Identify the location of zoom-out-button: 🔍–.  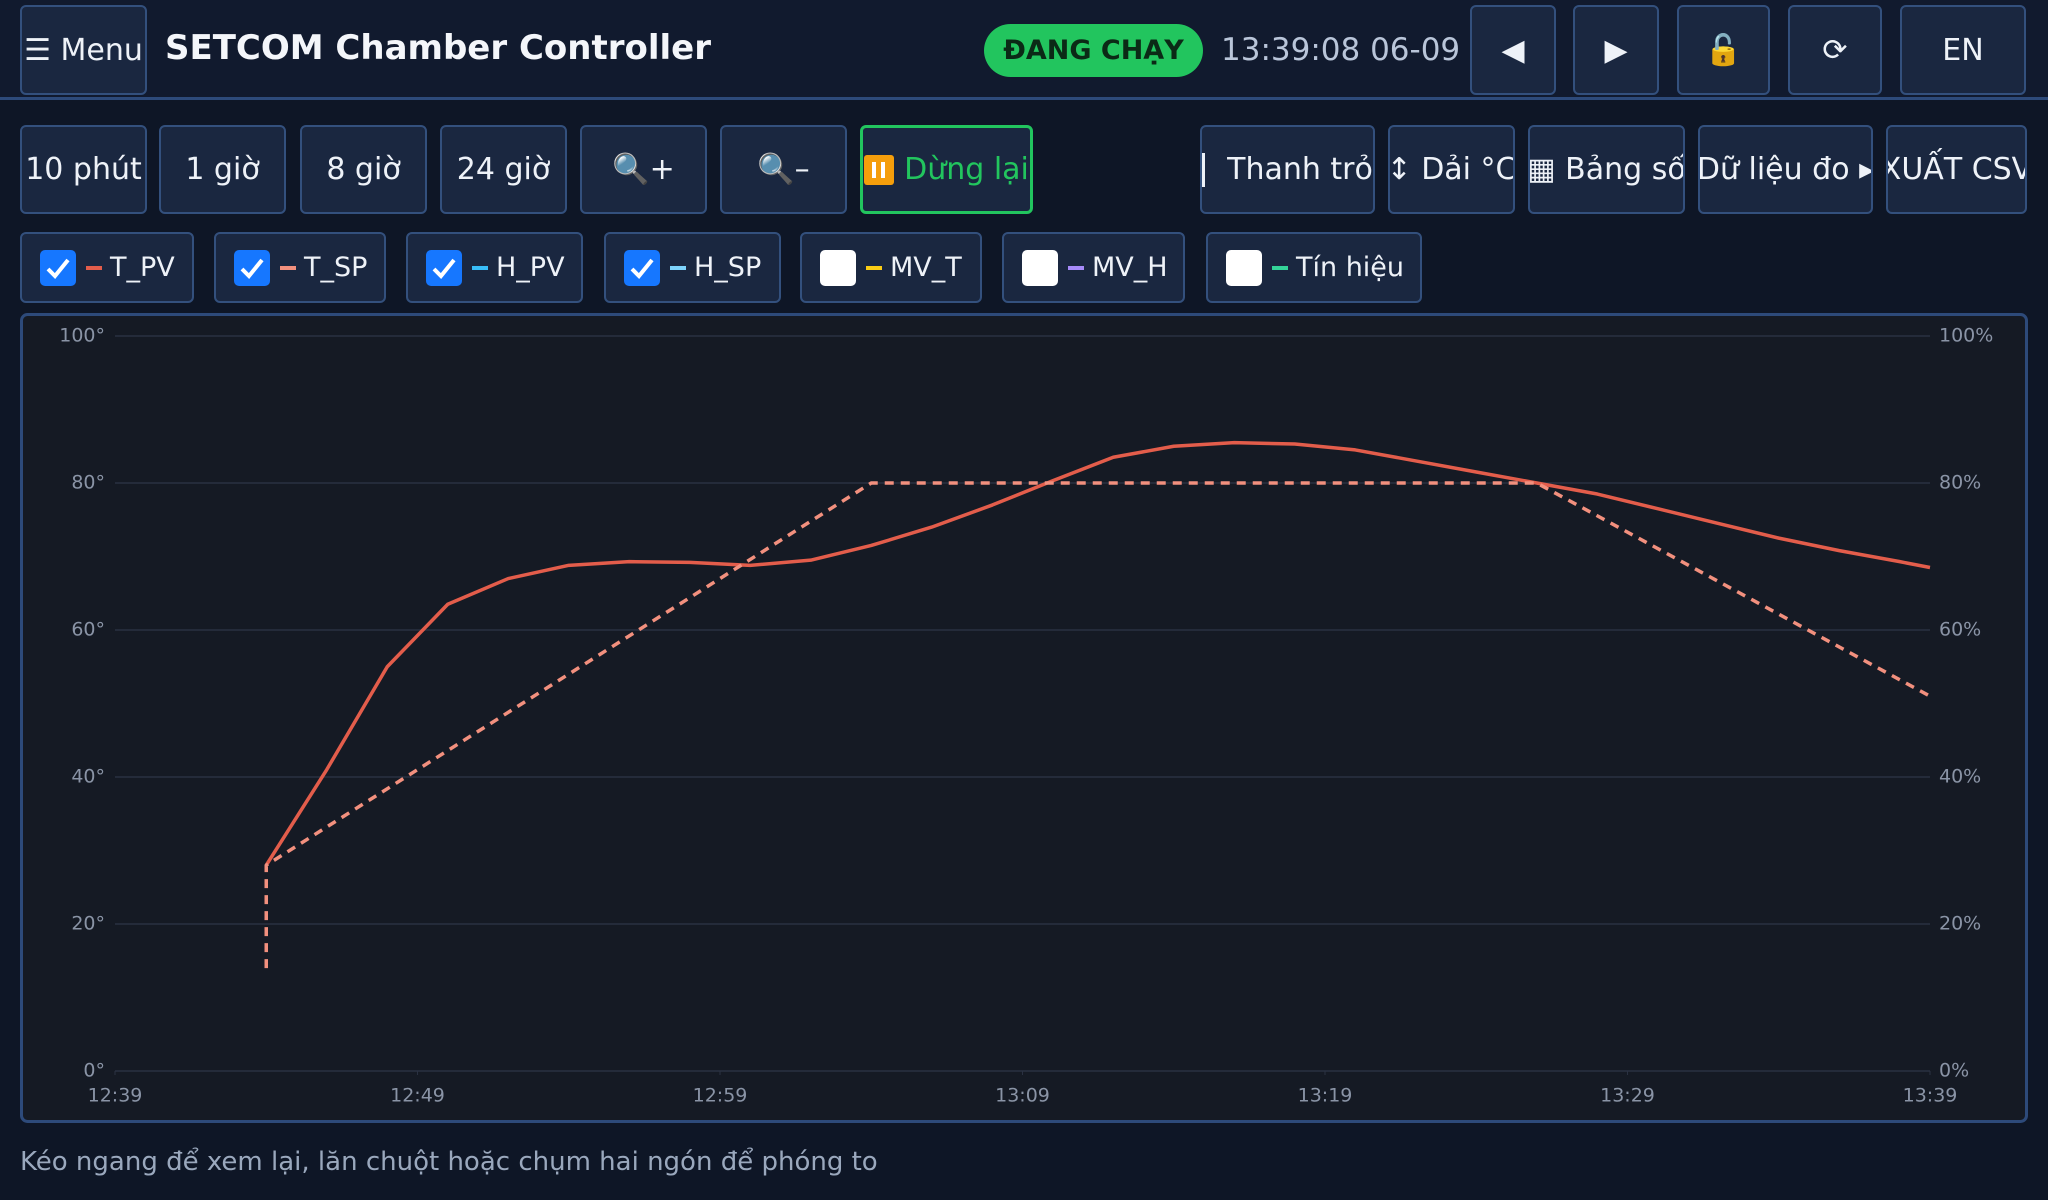
(783, 169).